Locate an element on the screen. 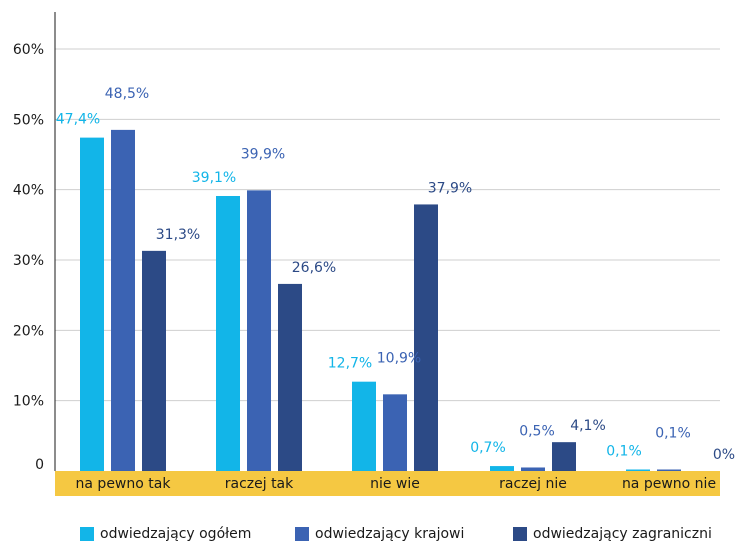 Image resolution: width=737 pixels, height=546 pixels. y-tick-label: 60% is located at coordinates (28, 50).